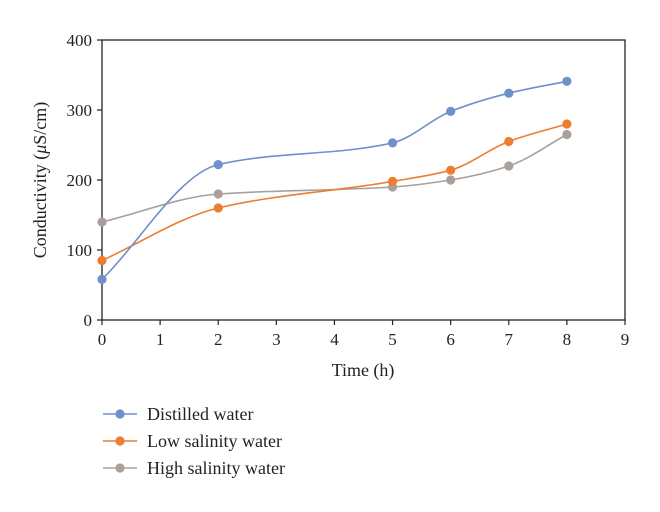 This screenshot has width=660, height=512. Describe the element at coordinates (214, 441) in the screenshot. I see `legend-label-1: Low salinity water` at that location.